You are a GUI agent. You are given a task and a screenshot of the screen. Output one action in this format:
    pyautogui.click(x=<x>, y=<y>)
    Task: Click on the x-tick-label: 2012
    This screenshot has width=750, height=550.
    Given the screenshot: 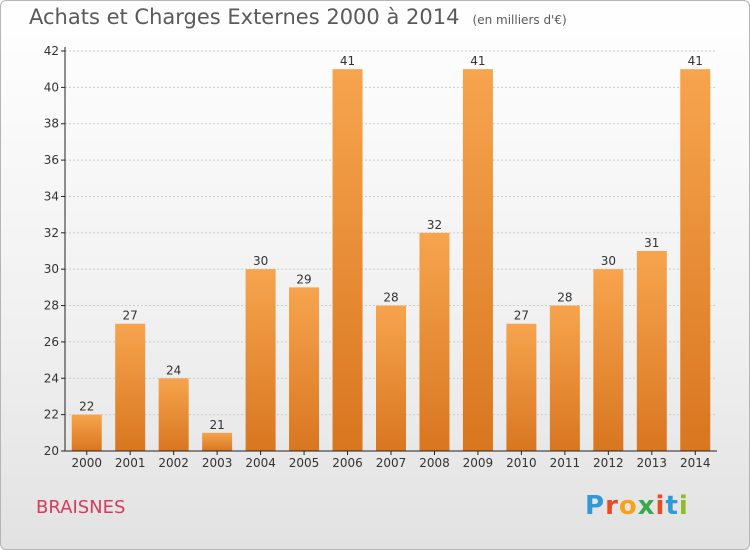 What is the action you would take?
    pyautogui.click(x=608, y=463)
    